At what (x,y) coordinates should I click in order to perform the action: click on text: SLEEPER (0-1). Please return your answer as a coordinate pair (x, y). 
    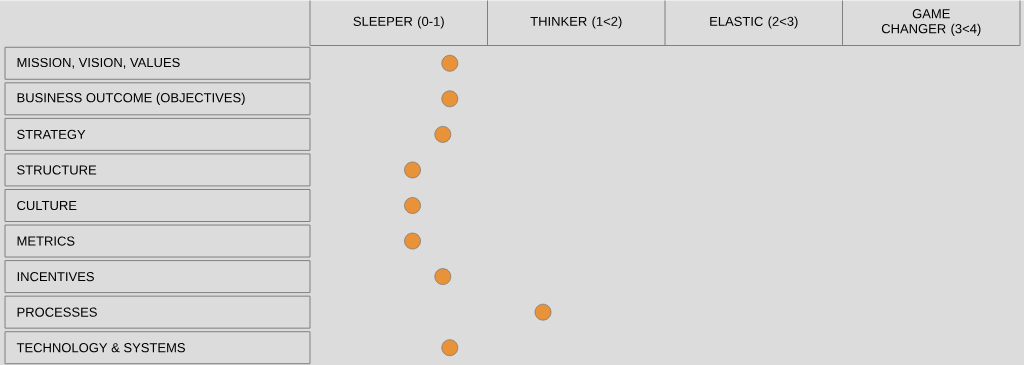
    Looking at the image, I should click on (398, 22).